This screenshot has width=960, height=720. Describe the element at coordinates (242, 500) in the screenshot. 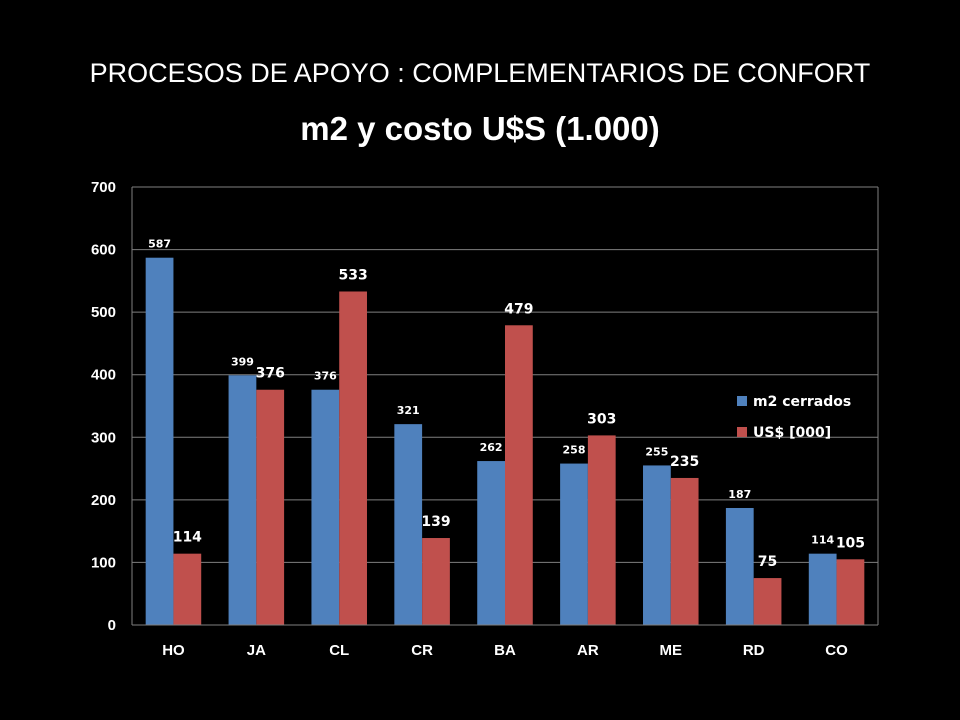

I see `bar-m2-ja` at that location.